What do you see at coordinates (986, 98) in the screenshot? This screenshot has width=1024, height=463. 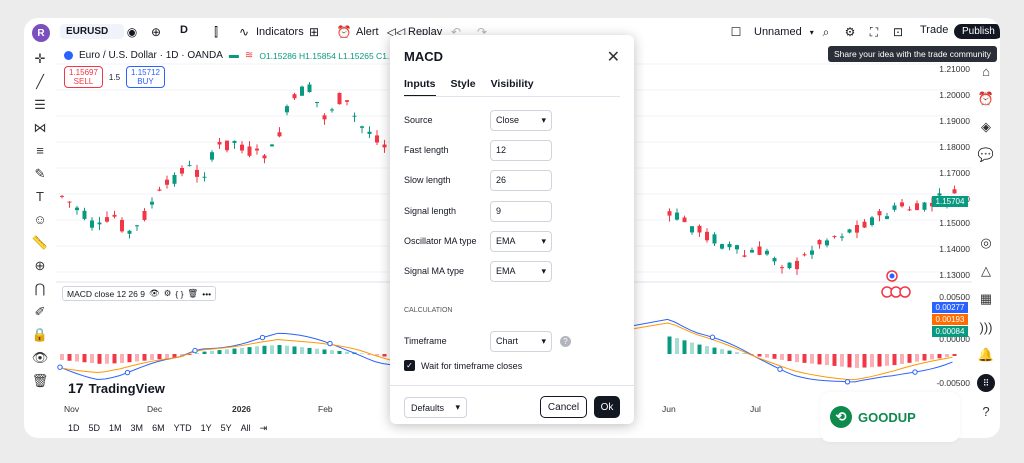 I see `alerts-icon: ⏰` at bounding box center [986, 98].